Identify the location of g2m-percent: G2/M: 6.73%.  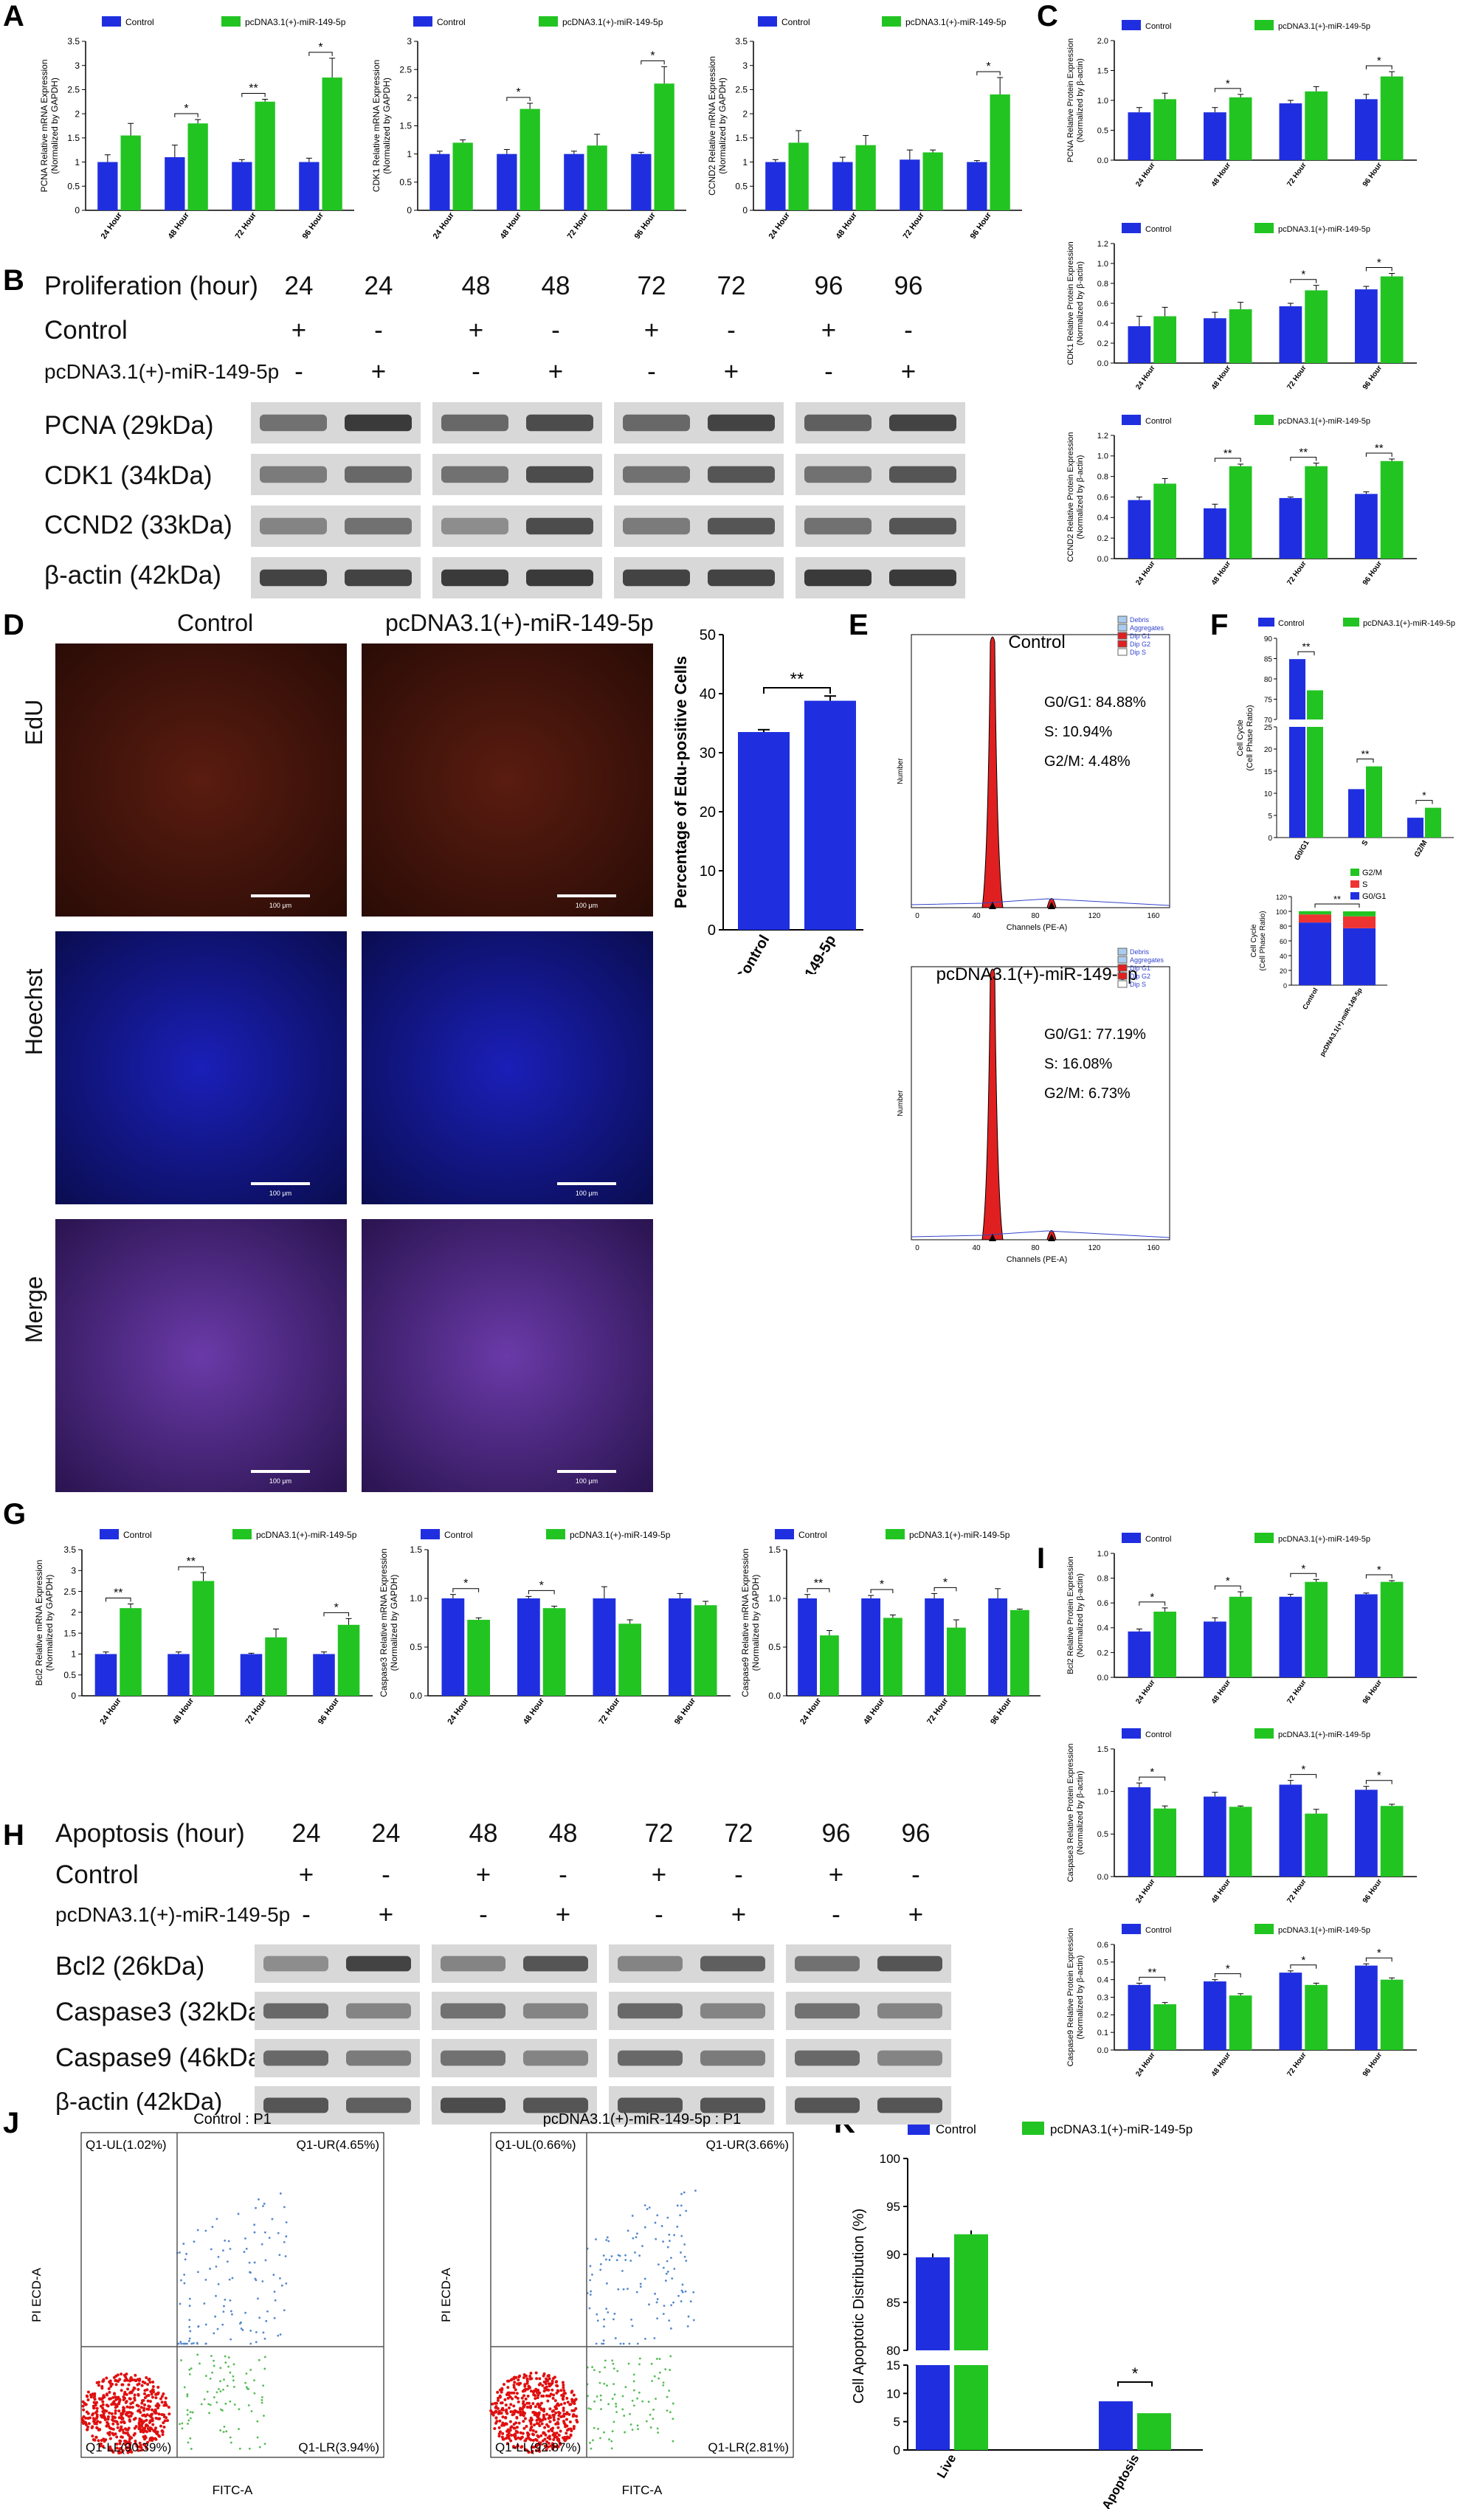
(1087, 1094).